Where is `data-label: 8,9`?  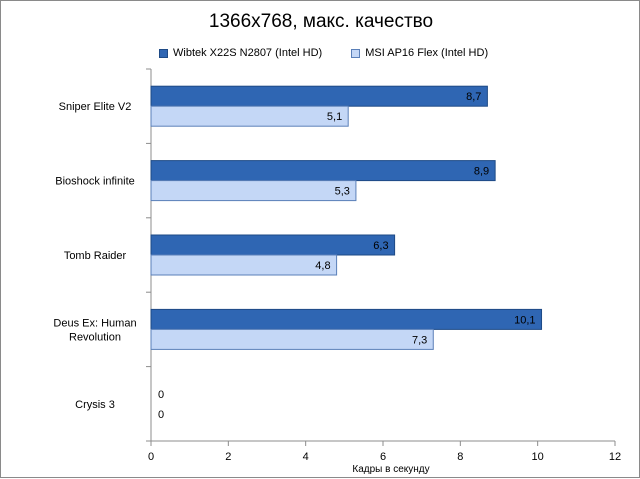
data-label: 8,9 is located at coordinates (481, 172).